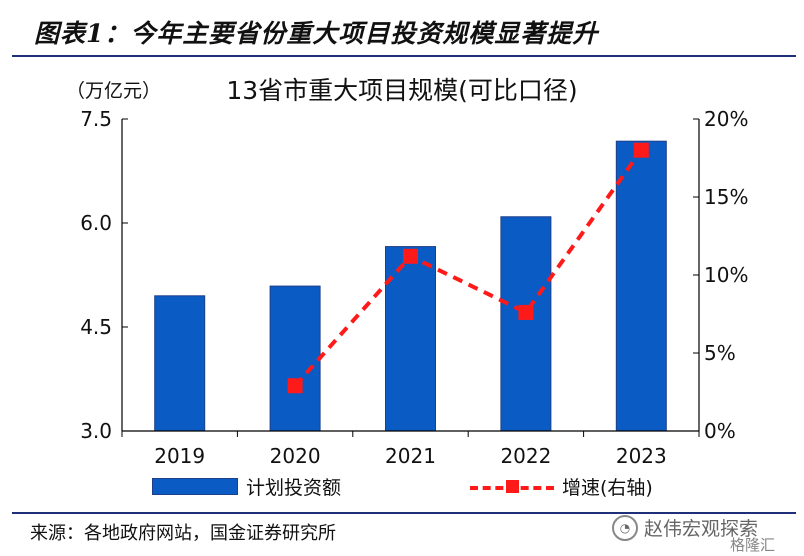 Image resolution: width=804 pixels, height=556 pixels. I want to click on x-tick-label: 2022, so click(525, 456).